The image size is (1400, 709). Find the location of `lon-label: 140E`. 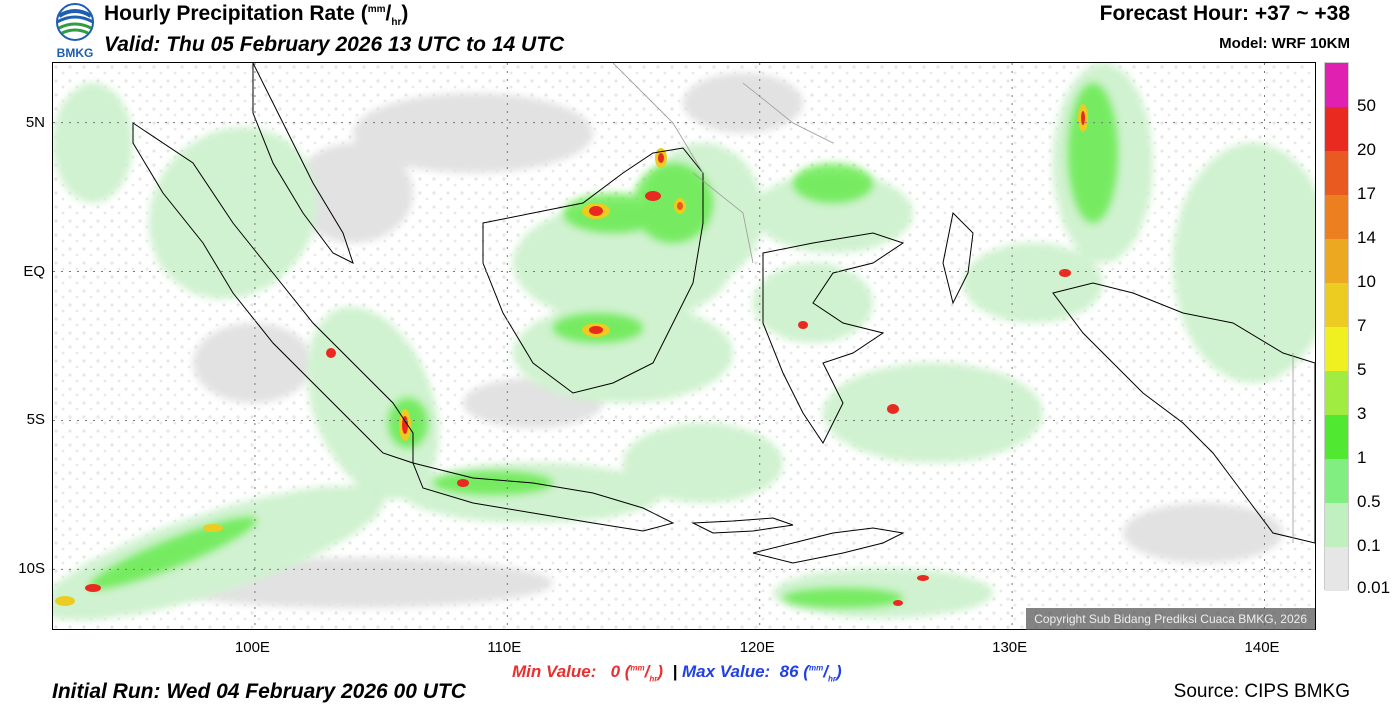

lon-label: 140E is located at coordinates (1262, 647).